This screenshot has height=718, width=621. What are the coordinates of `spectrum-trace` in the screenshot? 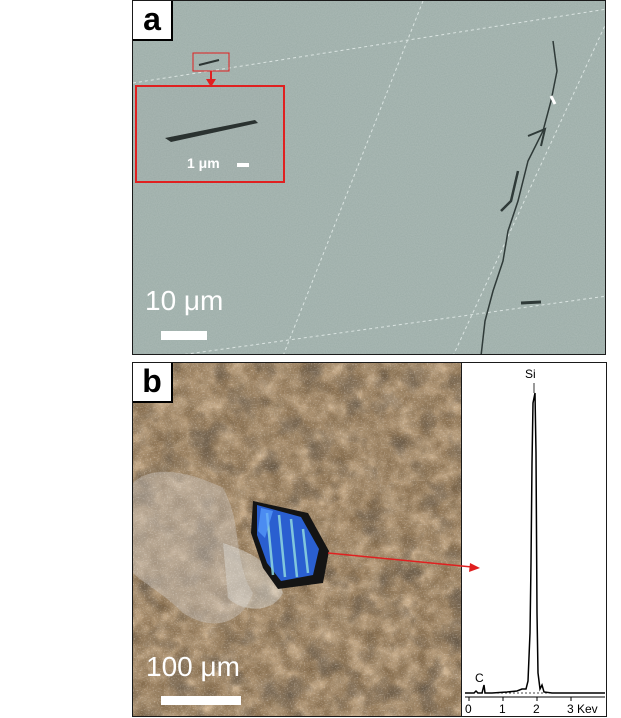 It's located at (535, 543).